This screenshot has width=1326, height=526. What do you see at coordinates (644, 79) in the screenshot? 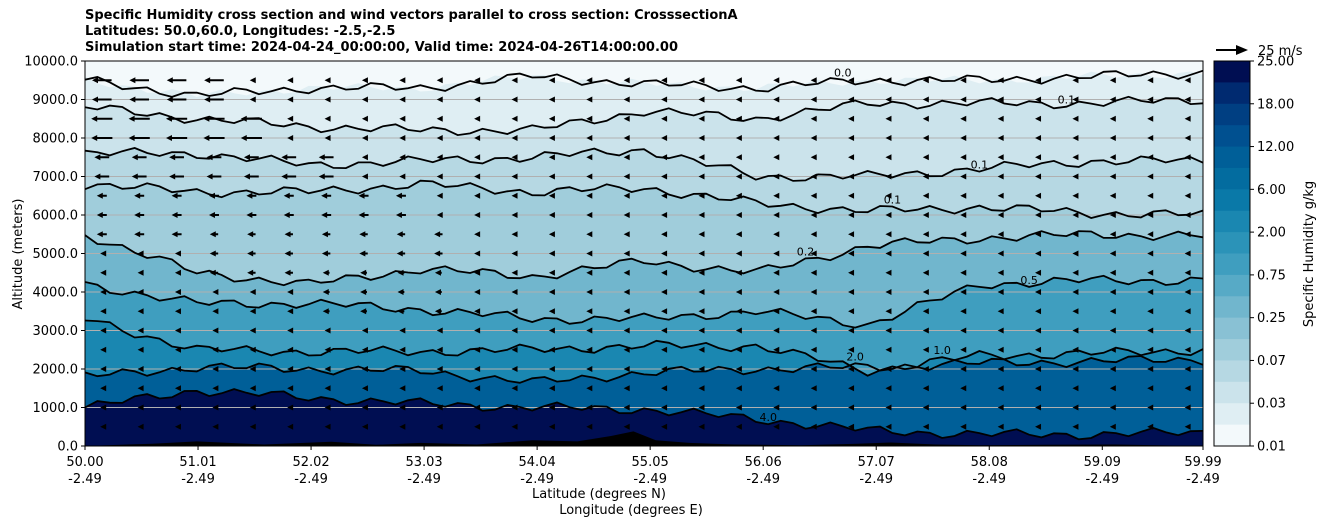
I see `fill-band-top` at bounding box center [644, 79].